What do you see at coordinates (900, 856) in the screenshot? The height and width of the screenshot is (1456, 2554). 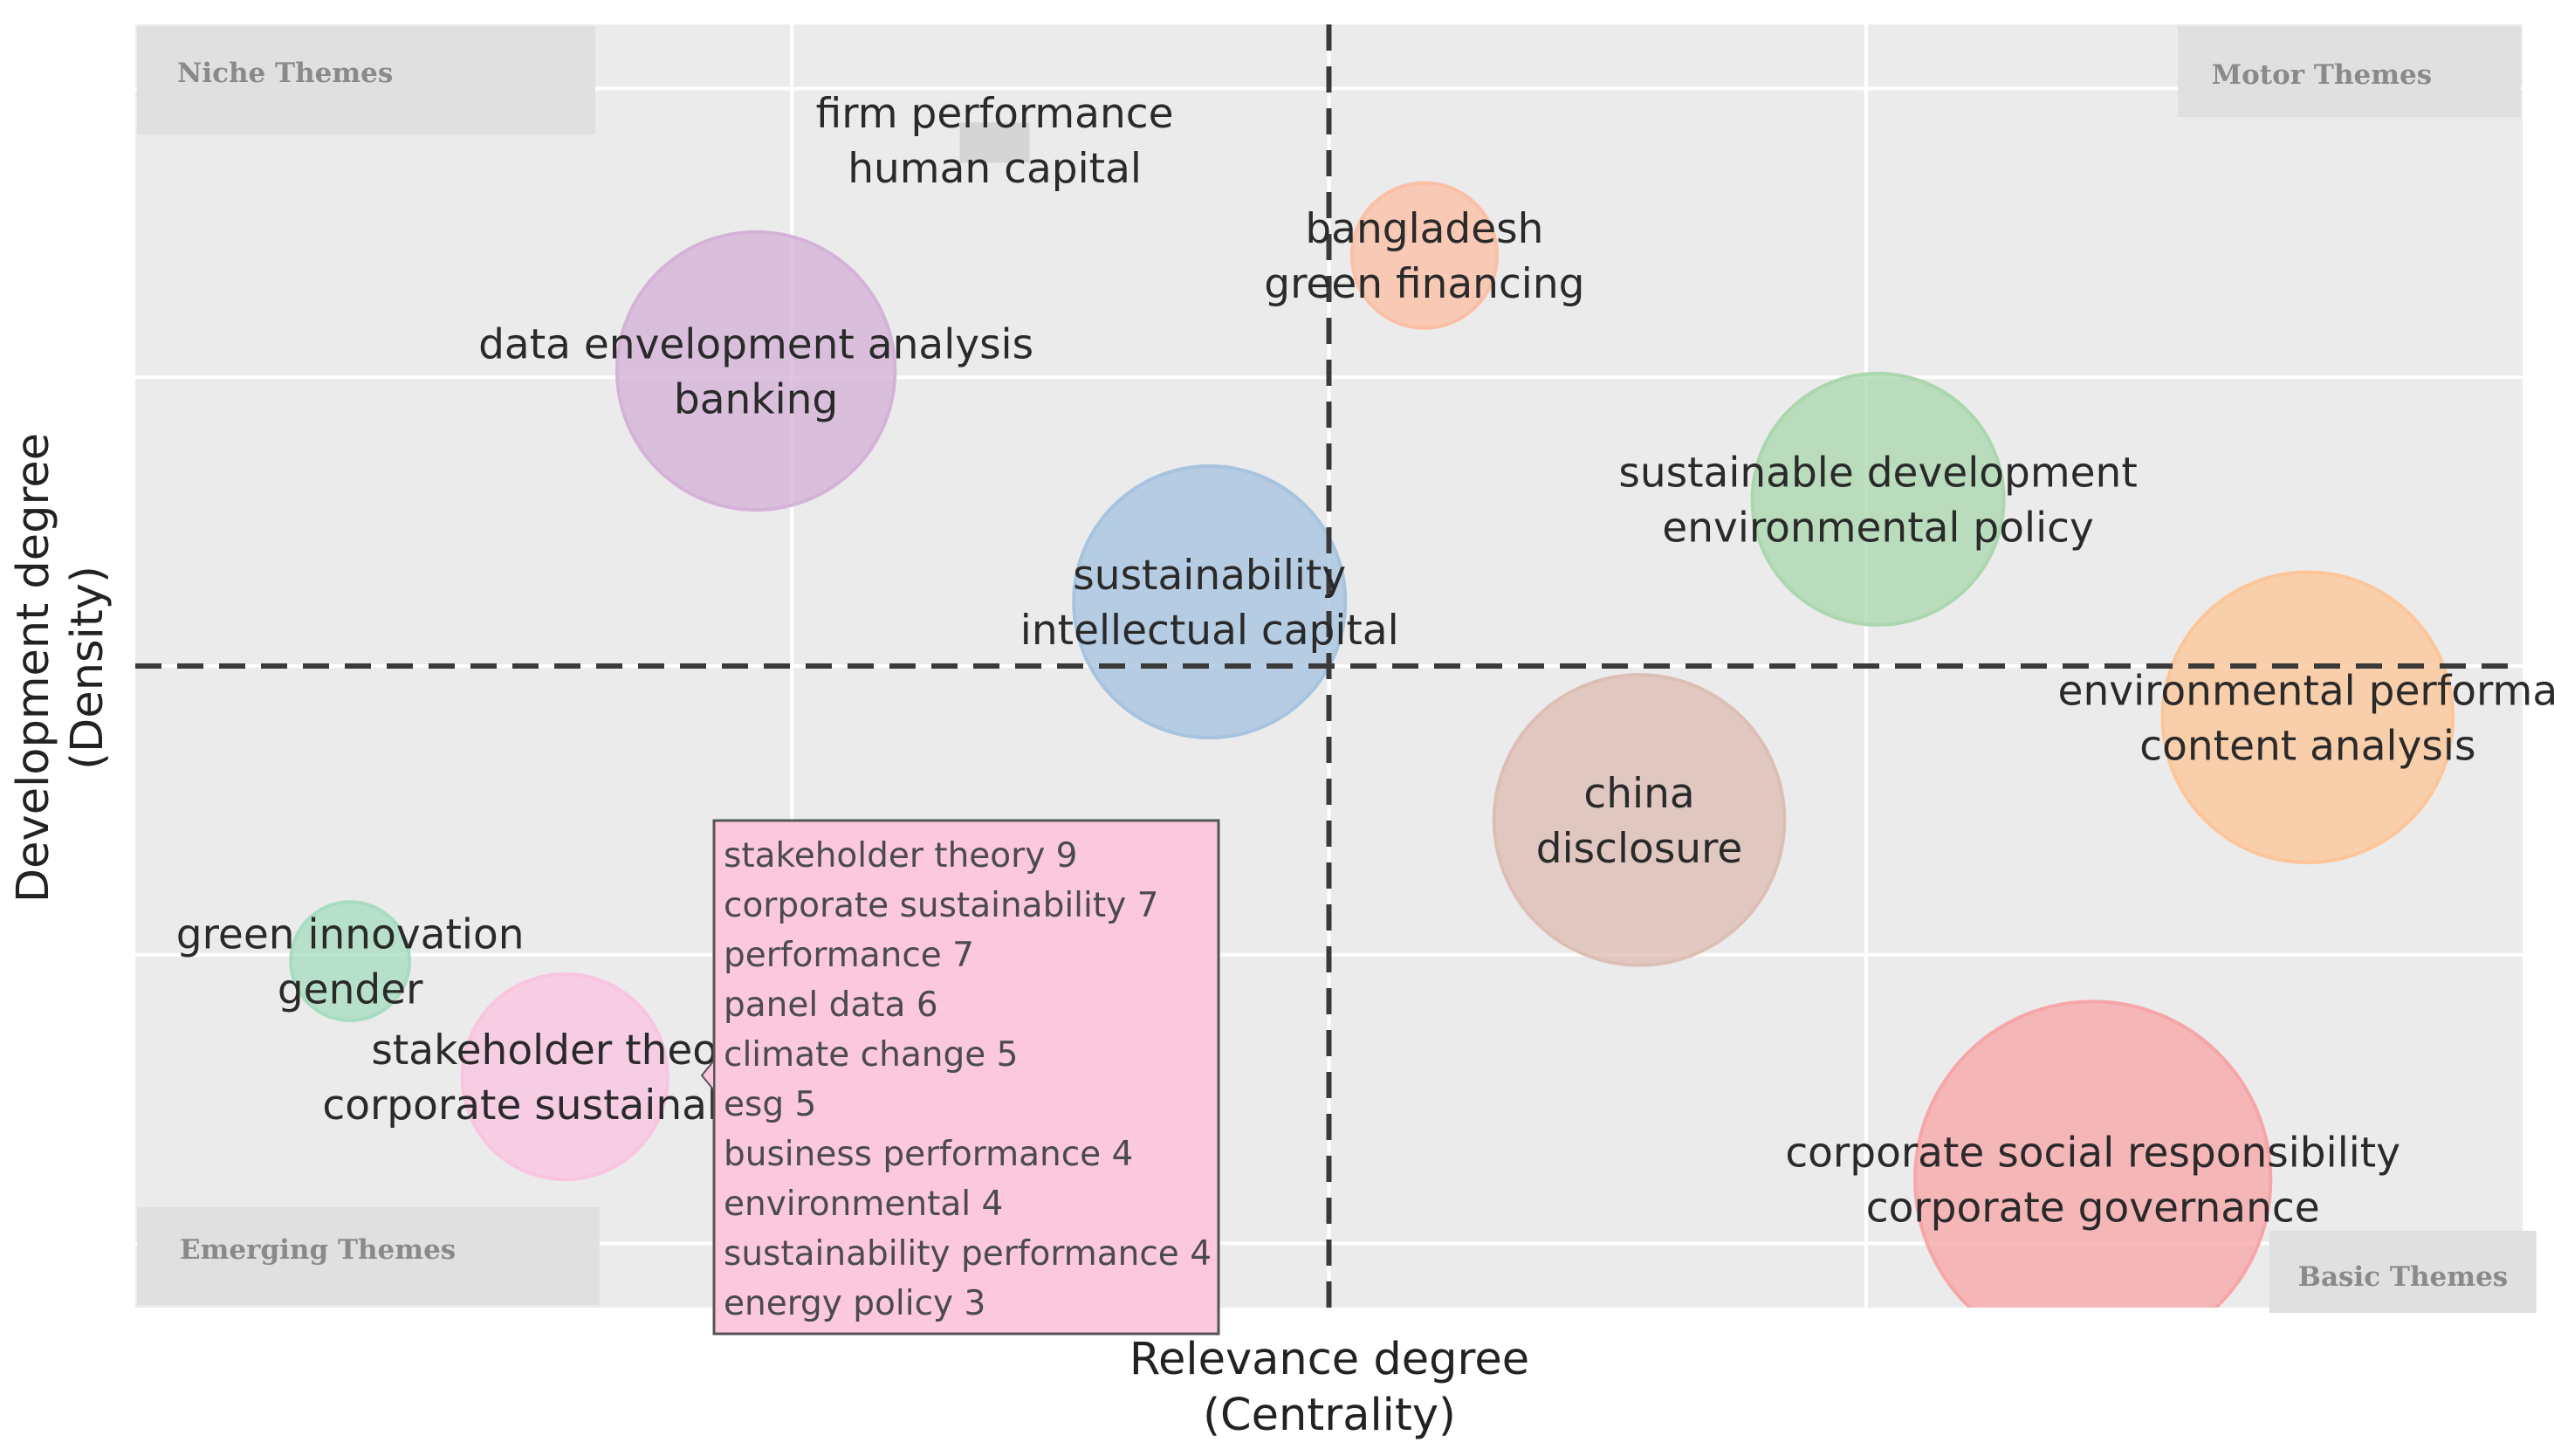 I see `tooltip-item: stakeholder theory 9` at bounding box center [900, 856].